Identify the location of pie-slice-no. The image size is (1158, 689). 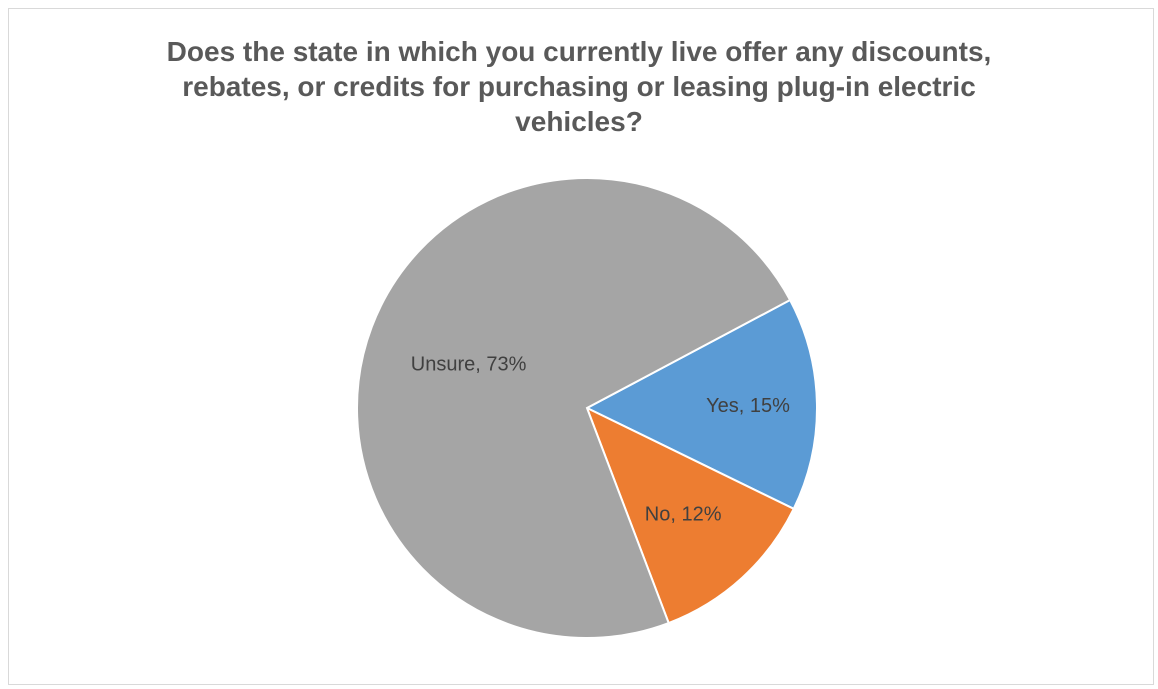
(690, 515).